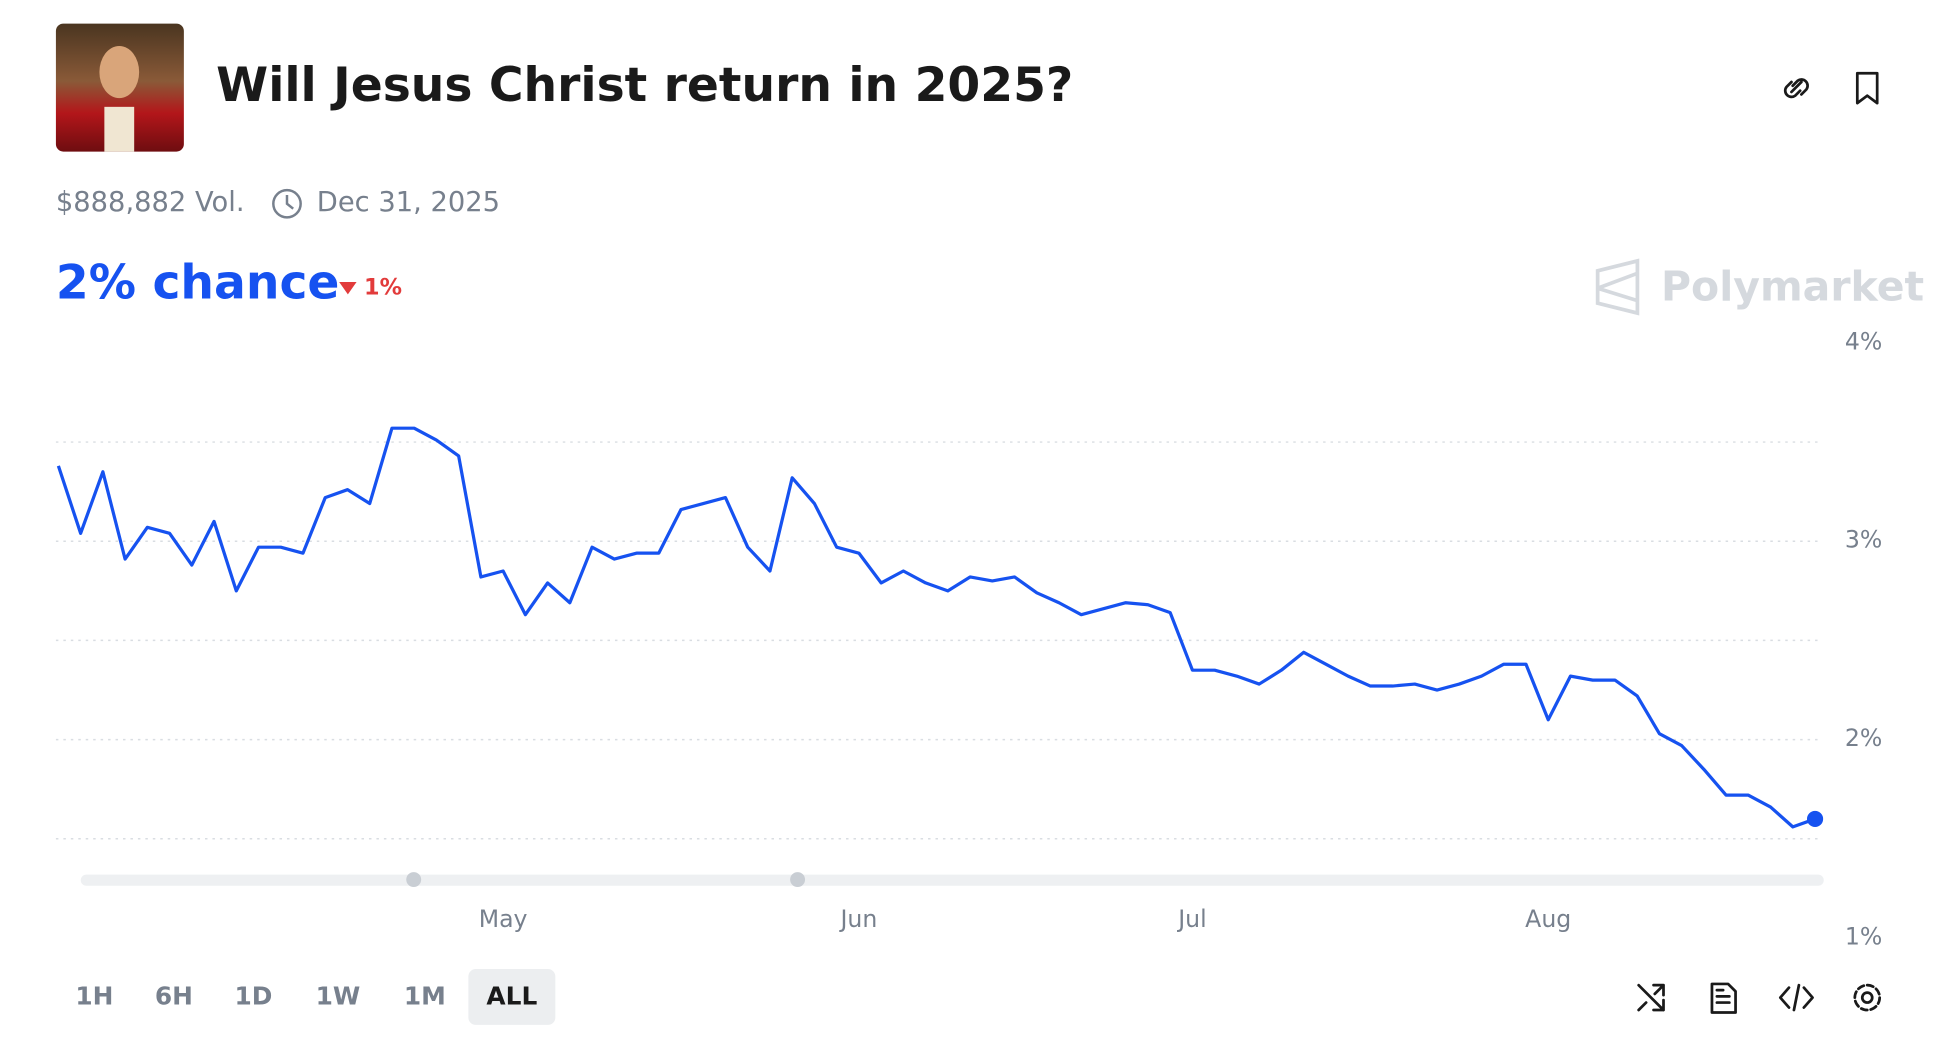 The image size is (1948, 1054). I want to click on market-title: Will Jesus Christ return in 2025?, so click(644, 85).